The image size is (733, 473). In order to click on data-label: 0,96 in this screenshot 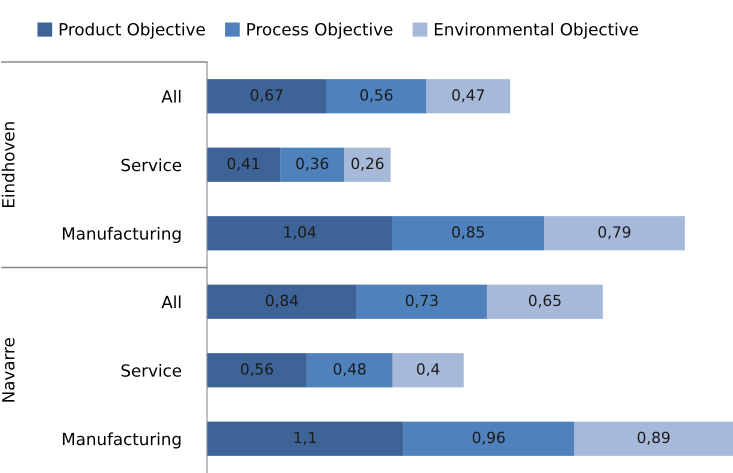, I will do `click(488, 438)`.